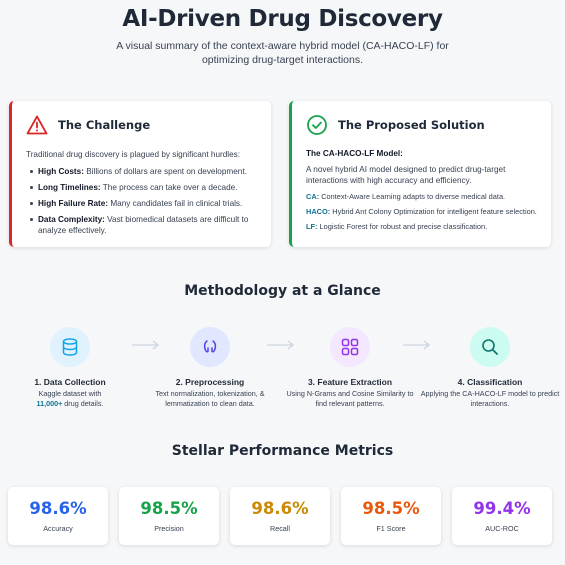  I want to click on step-title: 3. Feature Extraction, so click(350, 382).